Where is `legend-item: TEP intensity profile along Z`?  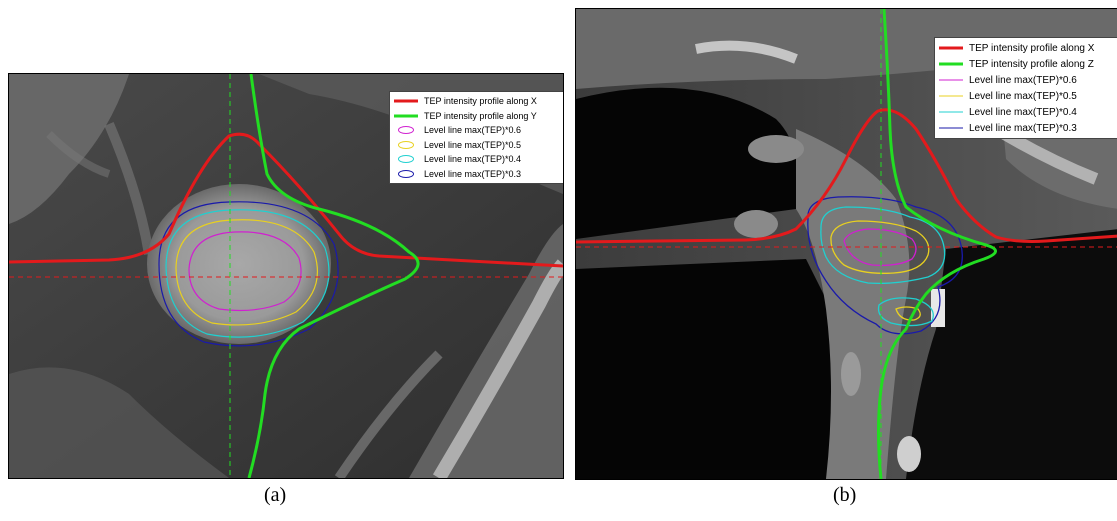 legend-item: TEP intensity profile along Z is located at coordinates (1028, 64).